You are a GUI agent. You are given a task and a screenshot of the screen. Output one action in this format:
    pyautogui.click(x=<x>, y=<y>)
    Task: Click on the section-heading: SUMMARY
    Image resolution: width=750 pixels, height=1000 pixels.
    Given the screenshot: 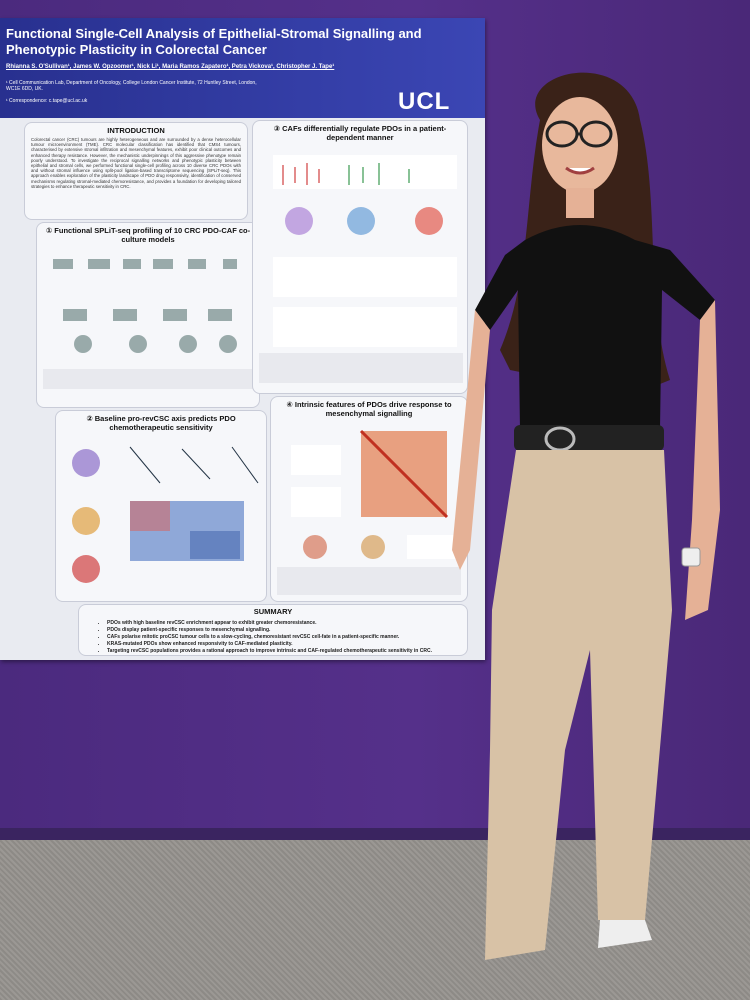 What is the action you would take?
    pyautogui.click(x=273, y=611)
    